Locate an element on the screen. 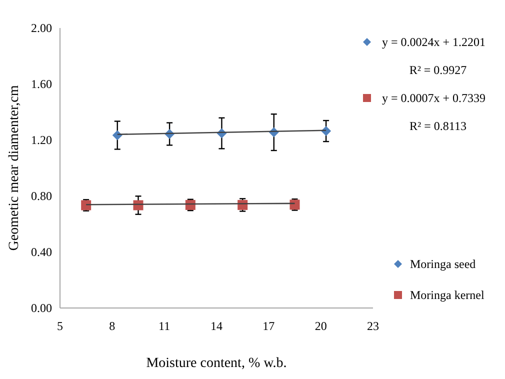 The image size is (505, 379). text: R² = 0.8113 is located at coordinates (438, 126).